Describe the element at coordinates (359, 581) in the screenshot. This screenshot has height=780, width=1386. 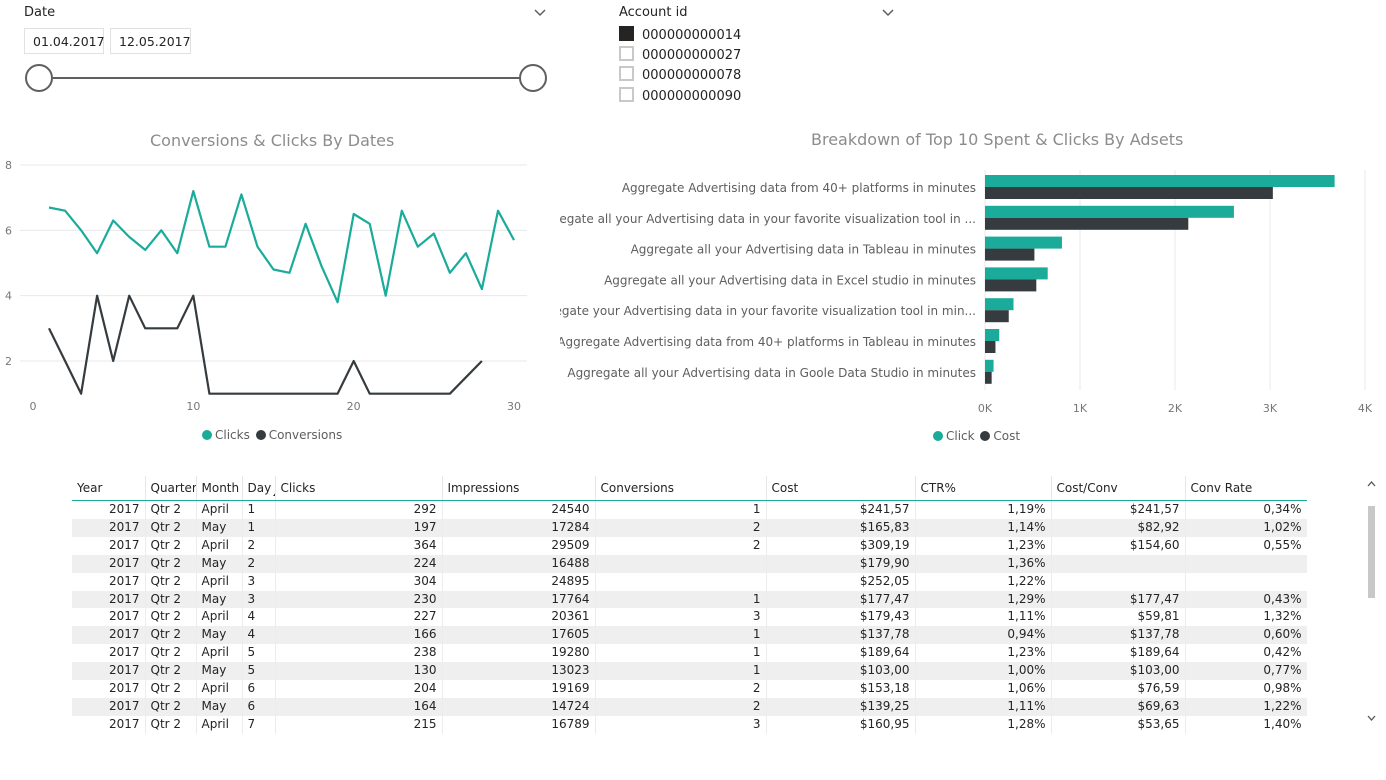
I see `table-cell: 304` at that location.